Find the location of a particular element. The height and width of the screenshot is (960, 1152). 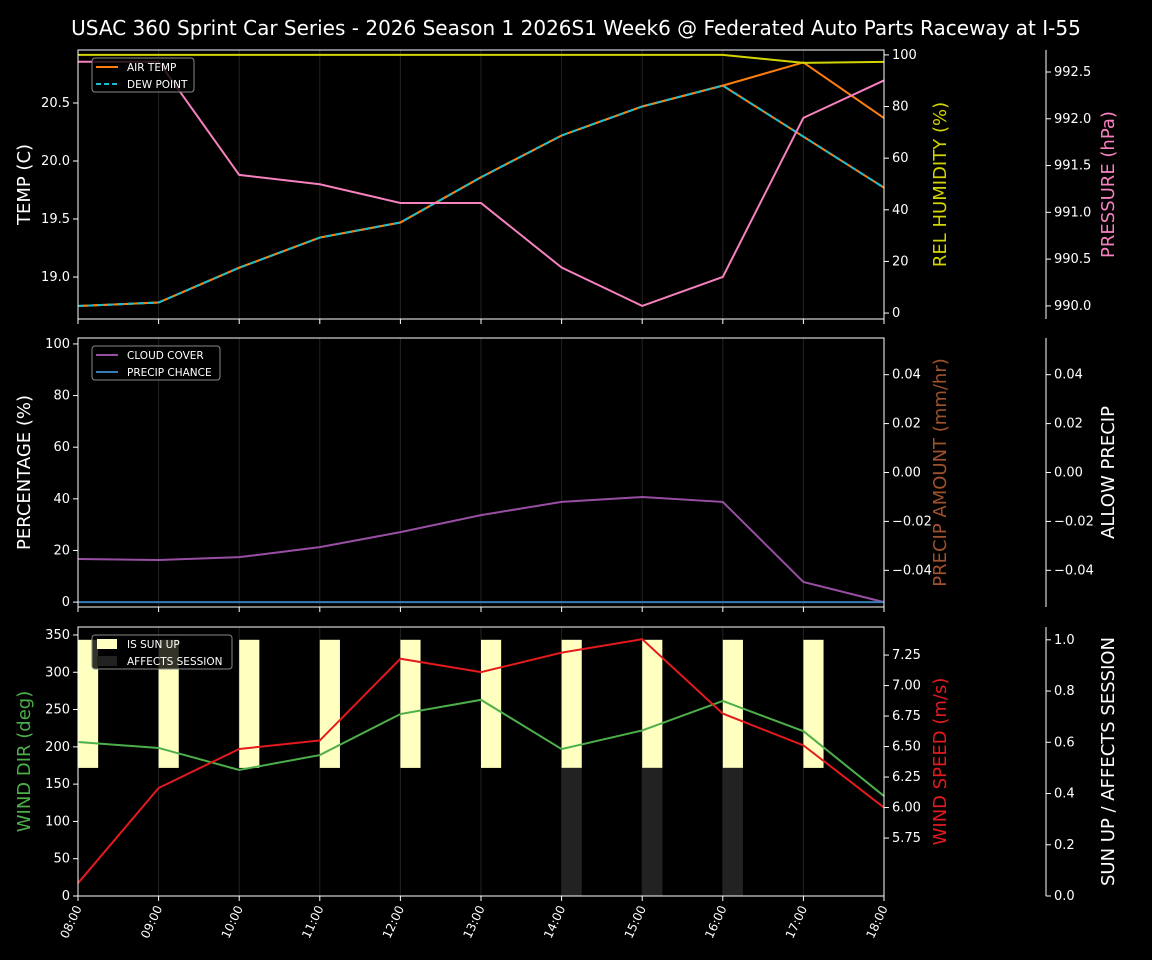

tick-label-left: 20 is located at coordinates (61, 550).